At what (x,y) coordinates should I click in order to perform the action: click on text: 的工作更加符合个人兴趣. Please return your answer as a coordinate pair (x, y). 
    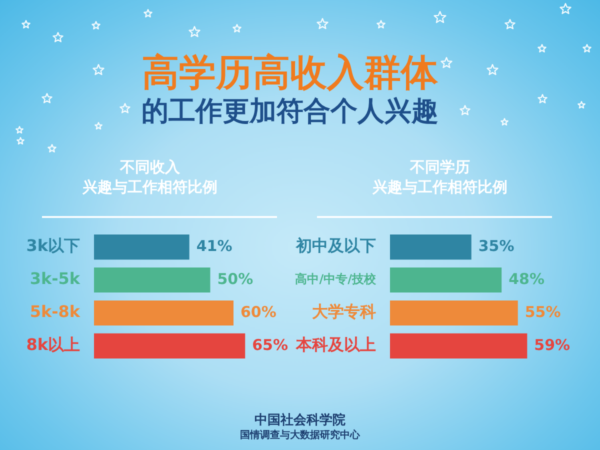
    Looking at the image, I should click on (290, 112).